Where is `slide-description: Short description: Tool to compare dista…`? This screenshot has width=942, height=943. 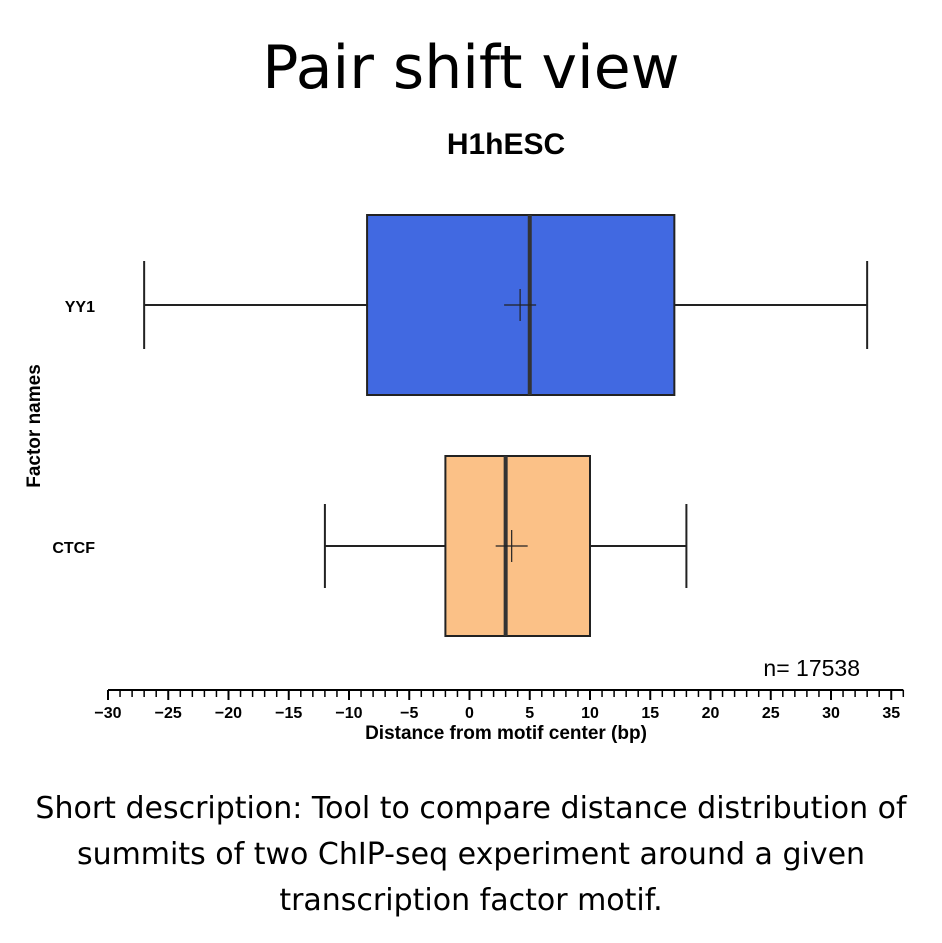 slide-description: Short description: Tool to compare dista… is located at coordinates (471, 854).